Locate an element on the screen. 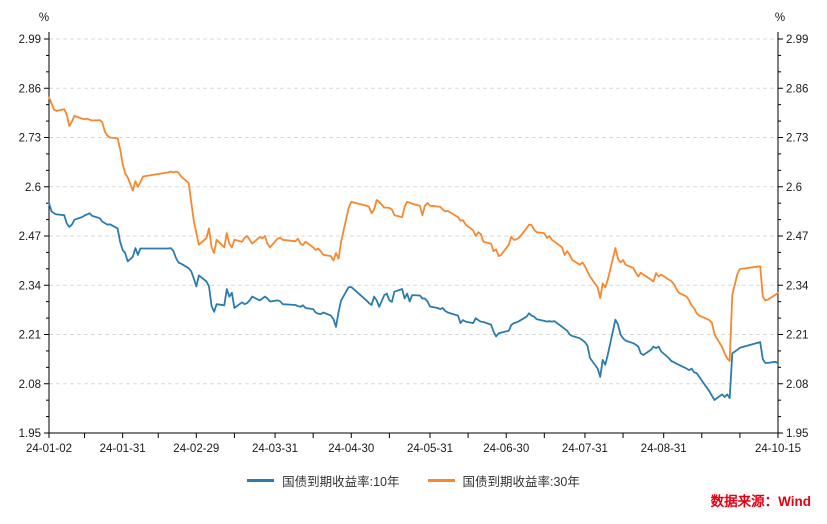  y-axis-label-right: 2.99 is located at coordinates (797, 40).